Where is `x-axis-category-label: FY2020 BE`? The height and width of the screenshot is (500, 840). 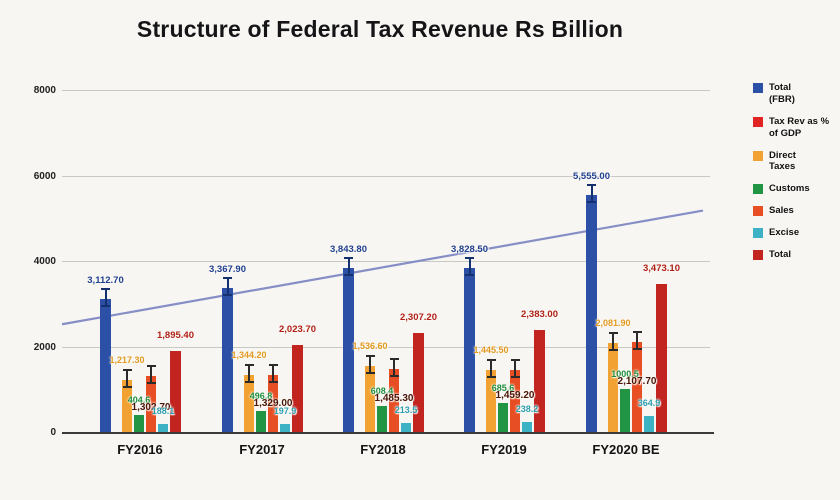 x-axis-category-label: FY2020 BE is located at coordinates (626, 449).